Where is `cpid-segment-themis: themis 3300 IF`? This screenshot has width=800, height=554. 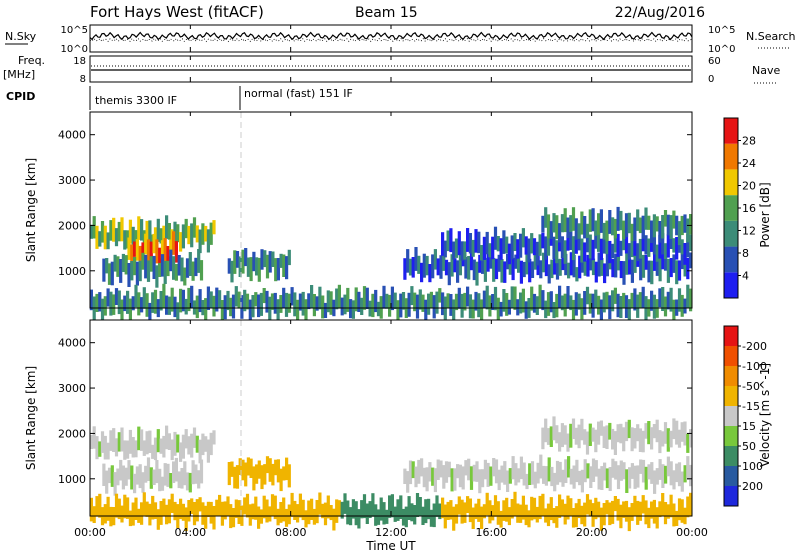
cpid-segment-themis: themis 3300 IF is located at coordinates (136, 100).